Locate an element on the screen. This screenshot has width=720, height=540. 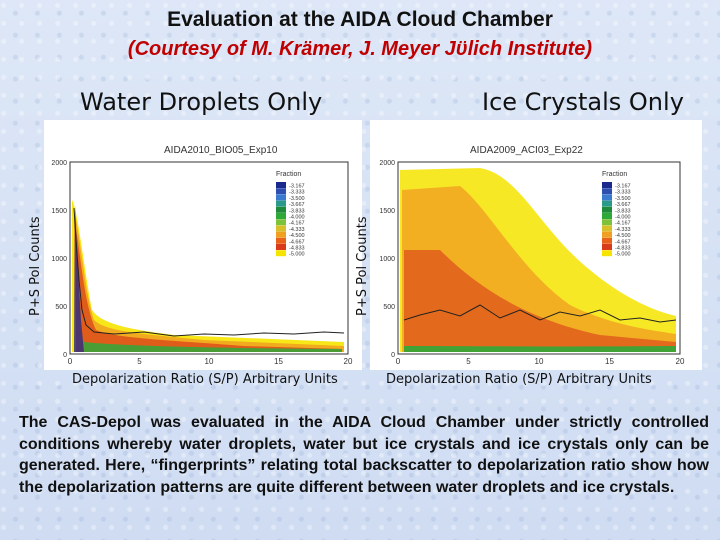
right-legend-value: -4.000 is located at coordinates (623, 218).